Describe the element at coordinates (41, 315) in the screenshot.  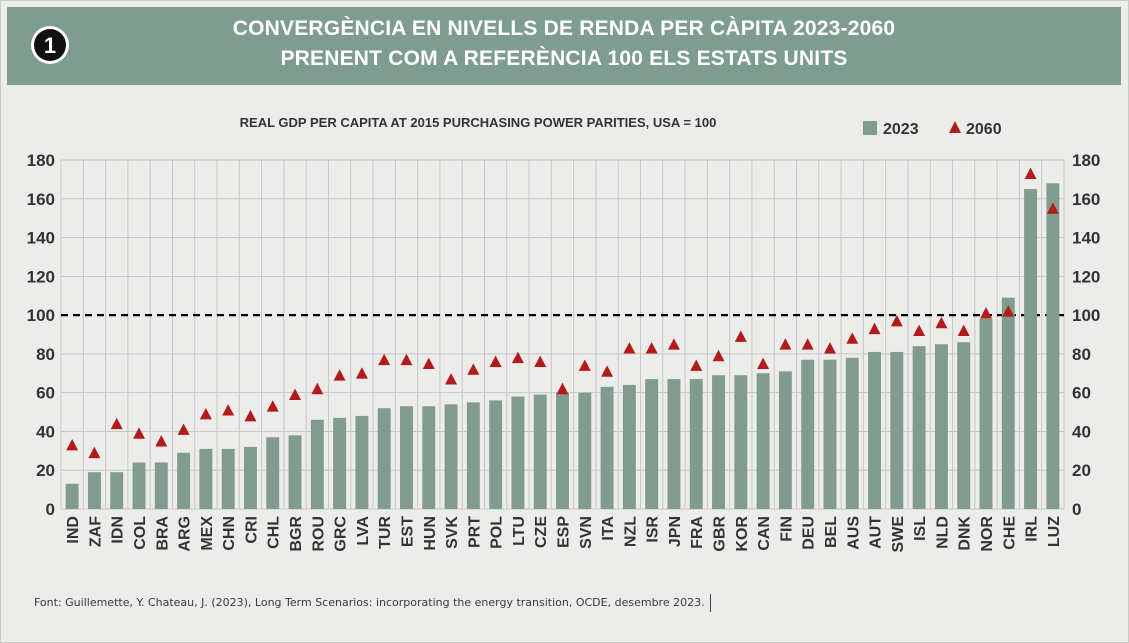
I see `y-tick-label-left: 100` at that location.